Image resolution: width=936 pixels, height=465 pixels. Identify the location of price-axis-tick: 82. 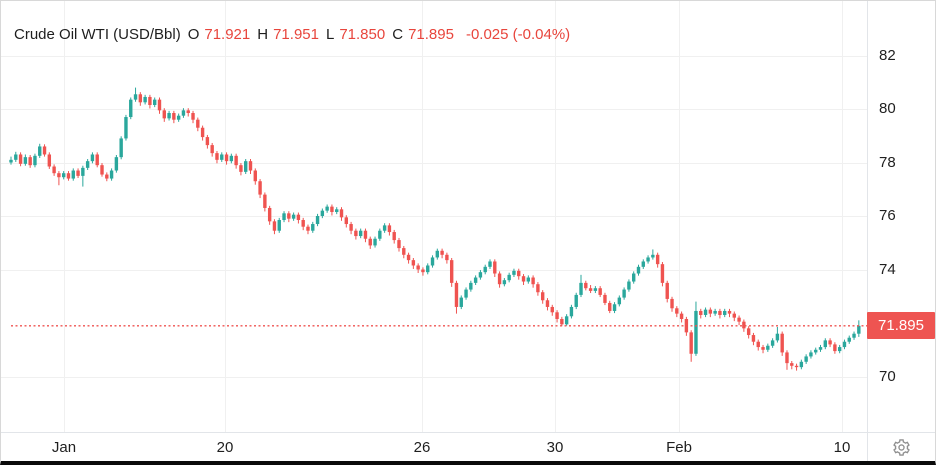
(887, 55).